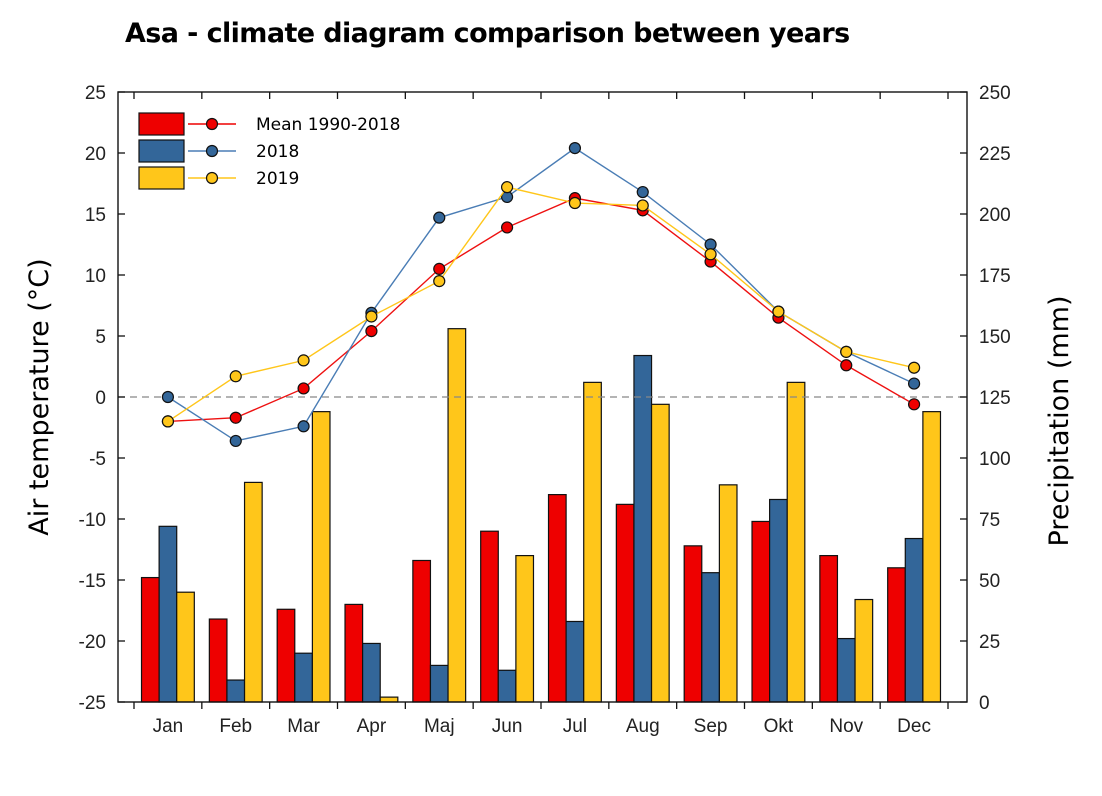  Describe the element at coordinates (995, 337) in the screenshot. I see `y-right-tick-label: 150` at that location.